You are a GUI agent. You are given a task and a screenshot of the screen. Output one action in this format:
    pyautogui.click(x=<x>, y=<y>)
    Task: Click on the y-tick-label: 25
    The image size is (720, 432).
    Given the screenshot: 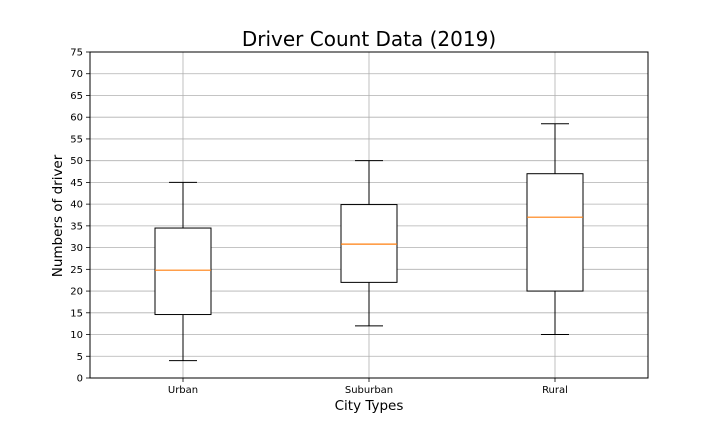 What is the action you would take?
    pyautogui.click(x=76, y=270)
    